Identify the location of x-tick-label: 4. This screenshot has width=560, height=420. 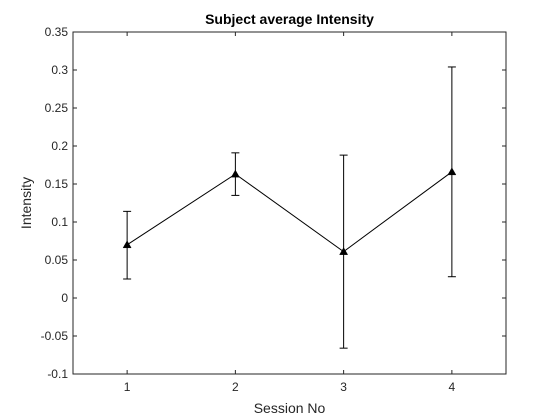
(452, 387).